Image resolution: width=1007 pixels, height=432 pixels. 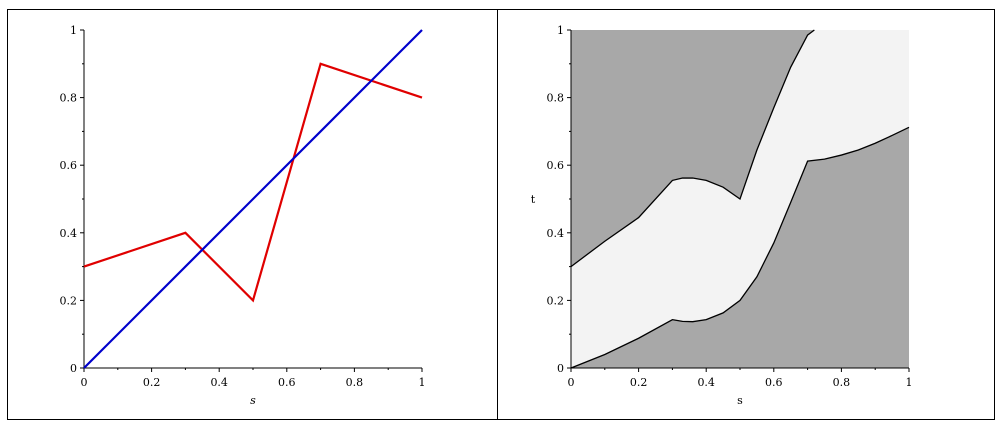 What do you see at coordinates (692, 148) in the screenshot?
I see `upper-boundary-curve` at bounding box center [692, 148].